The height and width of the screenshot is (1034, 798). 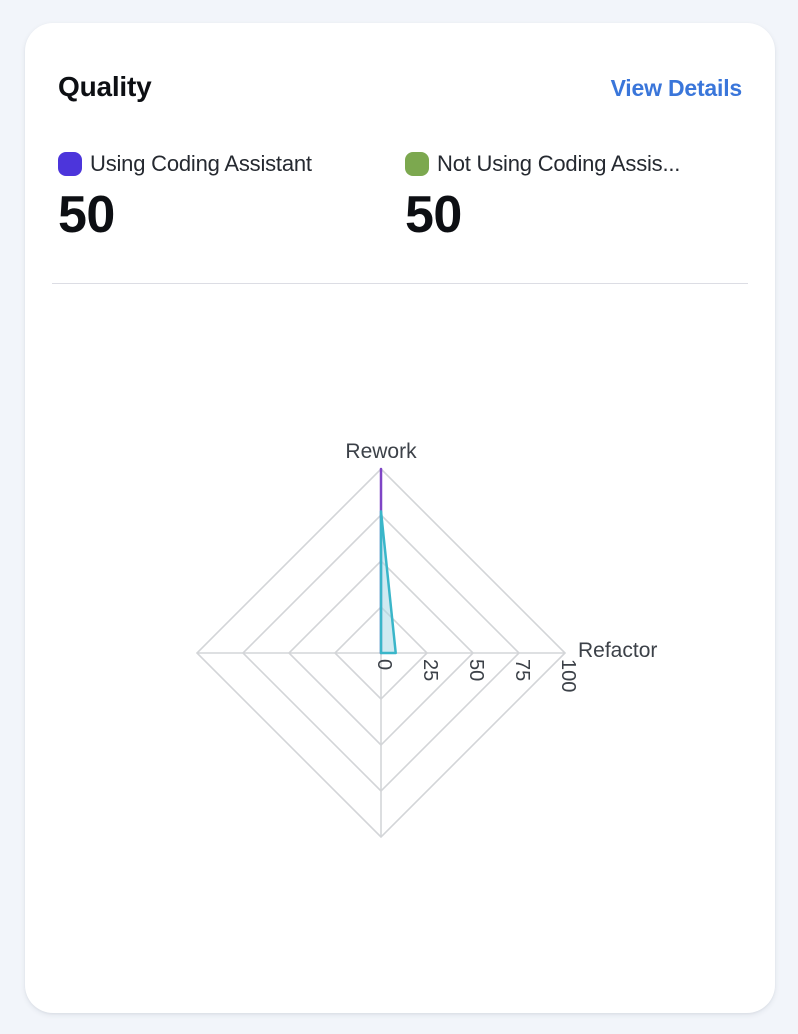 I want to click on radar-axis-label-top: Rework, so click(x=381, y=451).